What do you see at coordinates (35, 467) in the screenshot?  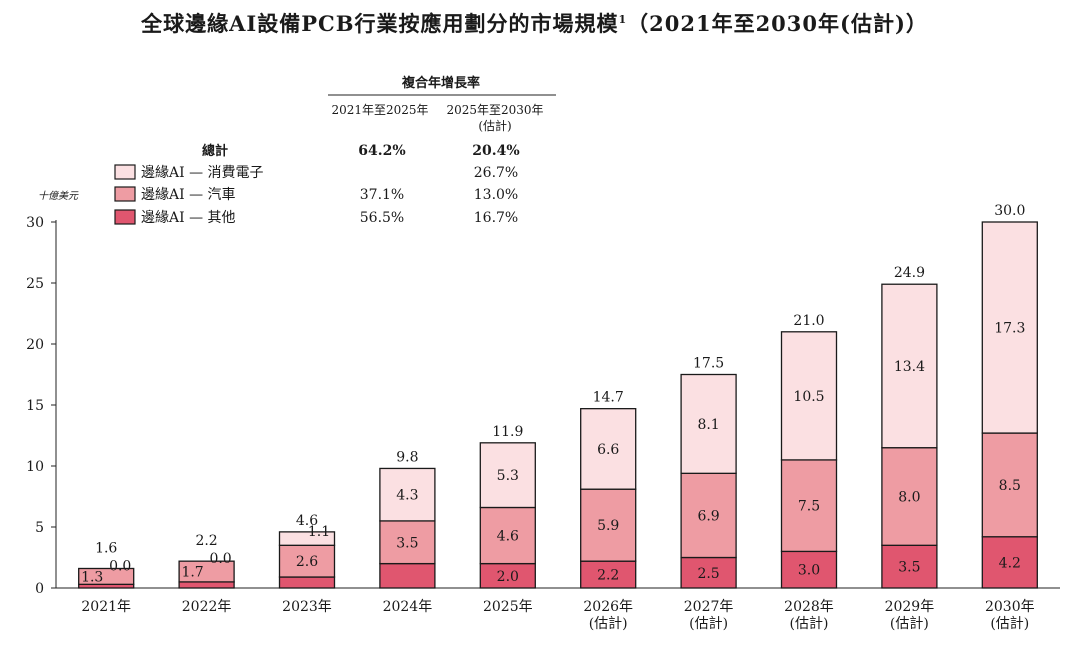 I see `y-tick-label: 10` at bounding box center [35, 467].